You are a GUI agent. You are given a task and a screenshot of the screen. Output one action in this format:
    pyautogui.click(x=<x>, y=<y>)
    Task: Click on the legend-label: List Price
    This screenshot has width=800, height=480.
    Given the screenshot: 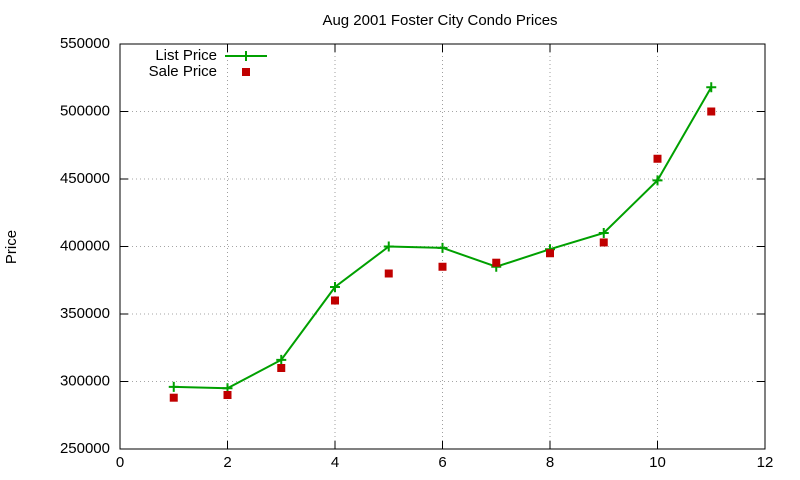 What is the action you would take?
    pyautogui.click(x=186, y=55)
    